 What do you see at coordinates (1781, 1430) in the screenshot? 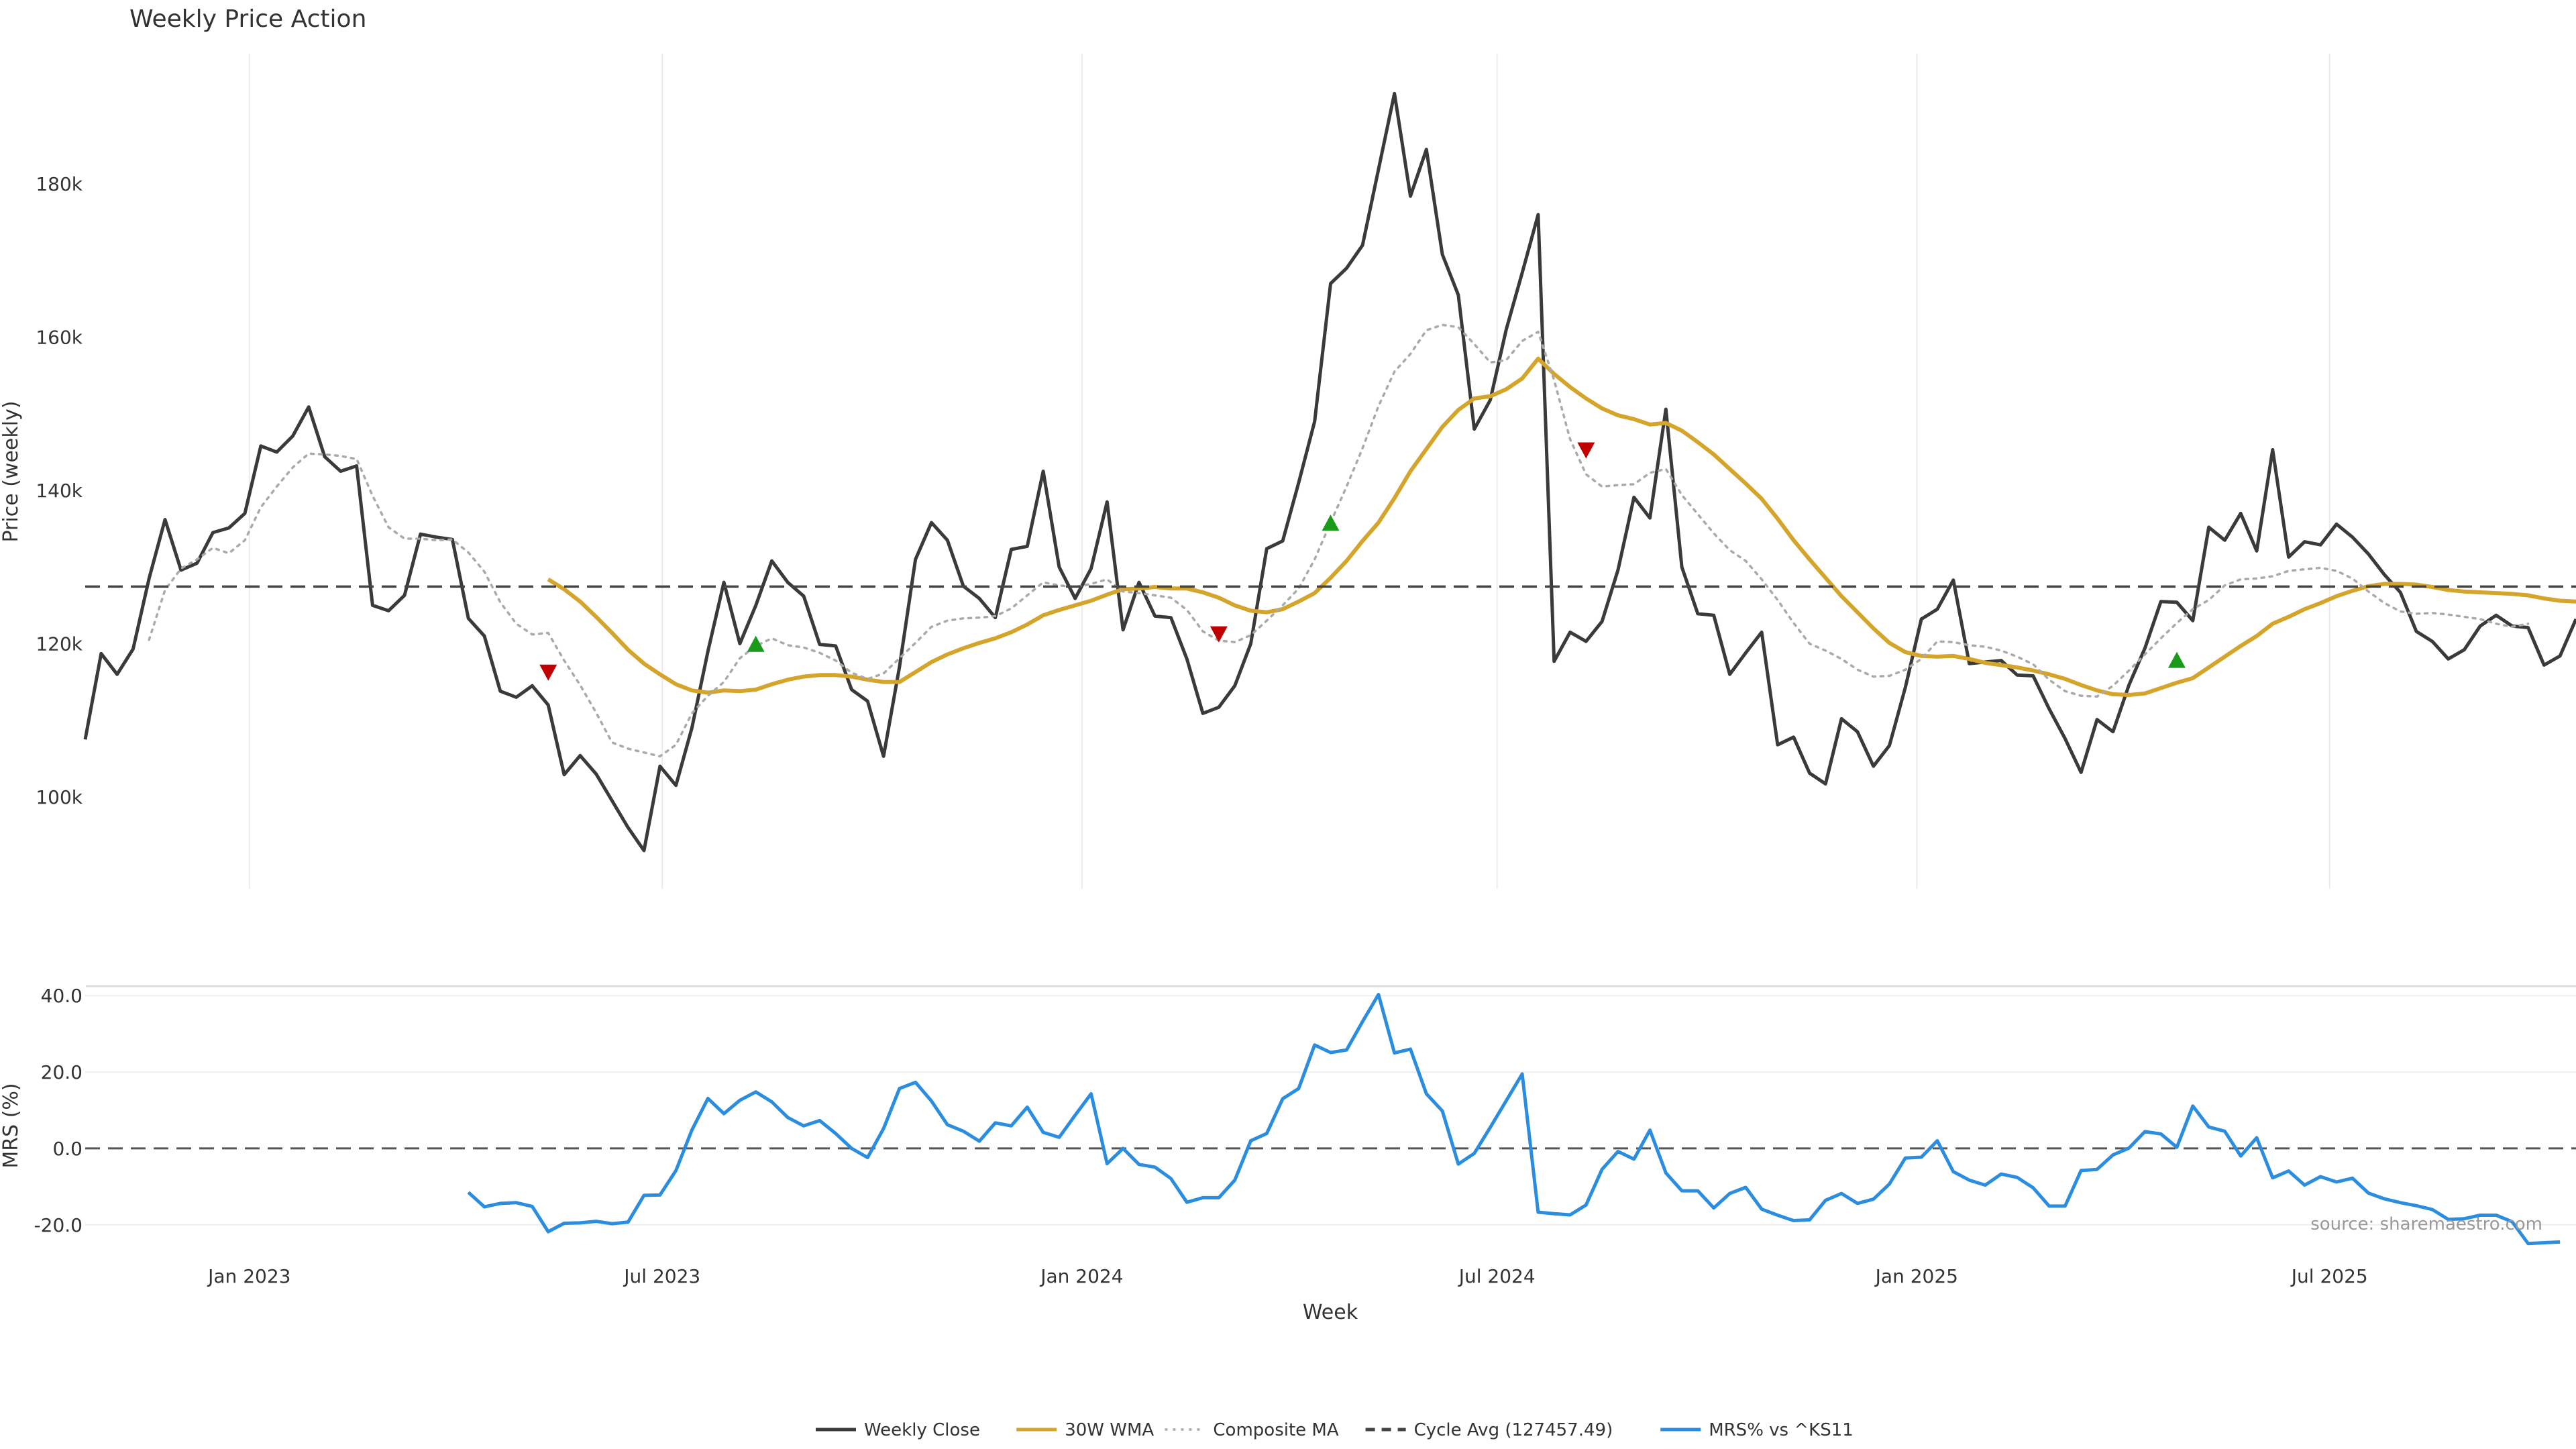
I see `legend-label: MRS% vs ^KS11` at bounding box center [1781, 1430].